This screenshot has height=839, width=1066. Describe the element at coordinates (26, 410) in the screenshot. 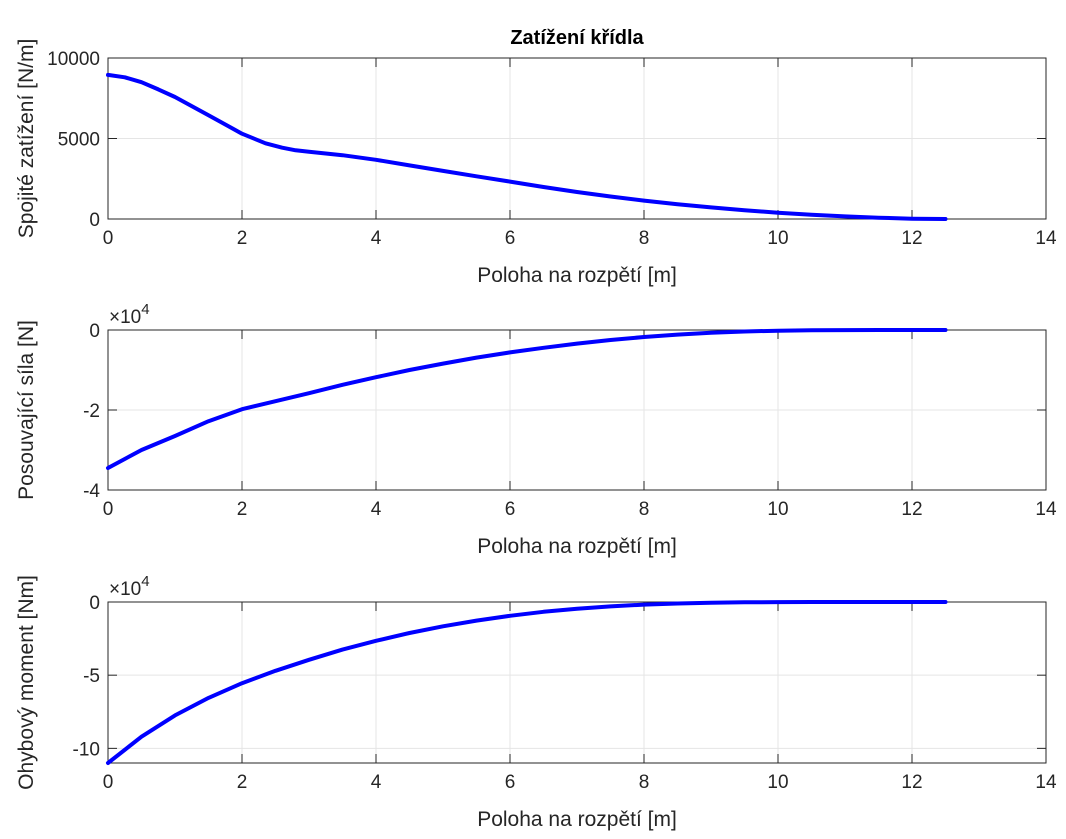

I see `y-axis-label: Posouvající síla [N]` at that location.